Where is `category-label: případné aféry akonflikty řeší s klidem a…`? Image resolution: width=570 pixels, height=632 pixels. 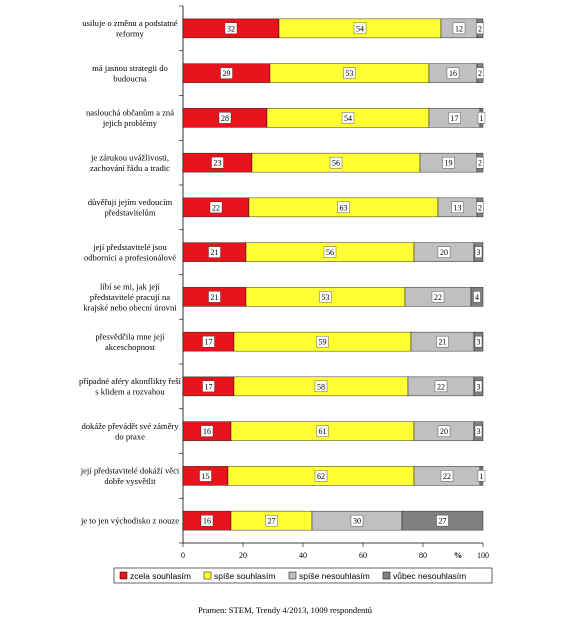 category-label: případné aféry akonflikty řeší s klidem a… is located at coordinates (130, 386).